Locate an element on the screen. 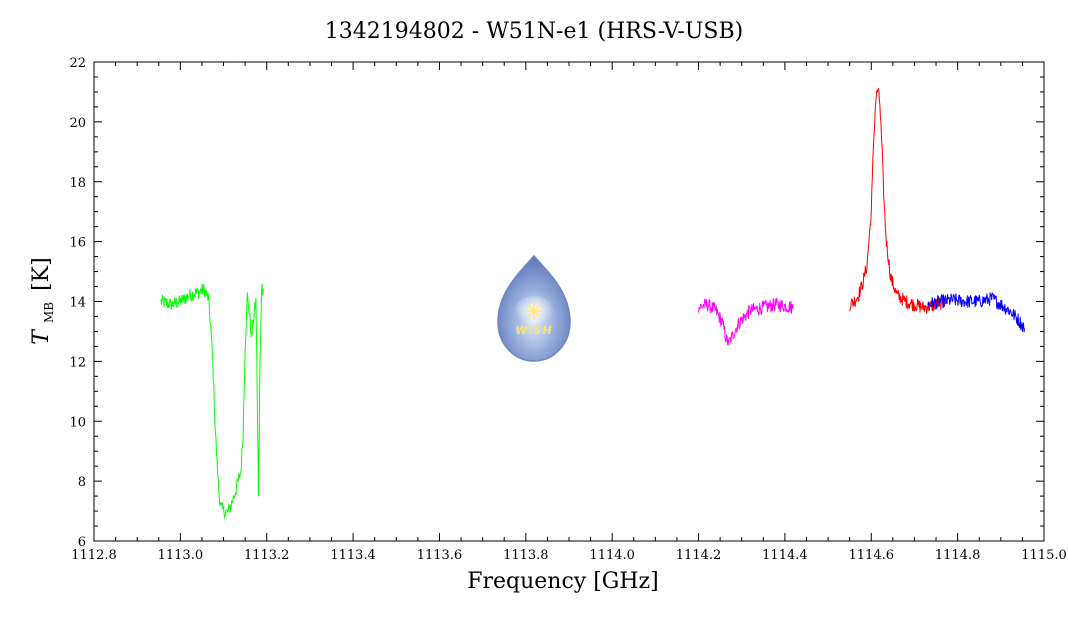 This screenshot has height=618, width=1068. x-tick-label: 1115.0 is located at coordinates (1044, 555).